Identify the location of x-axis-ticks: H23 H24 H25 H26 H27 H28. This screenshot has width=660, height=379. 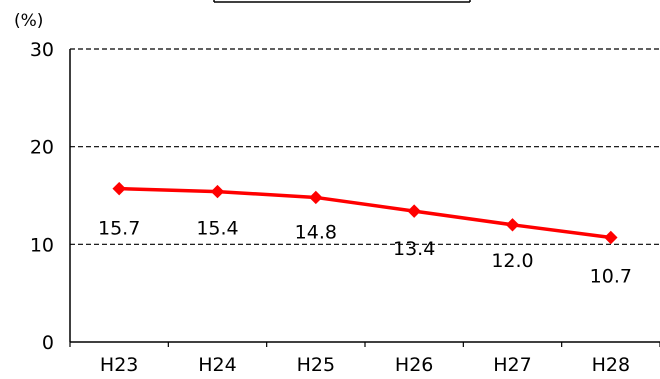
(364, 359).